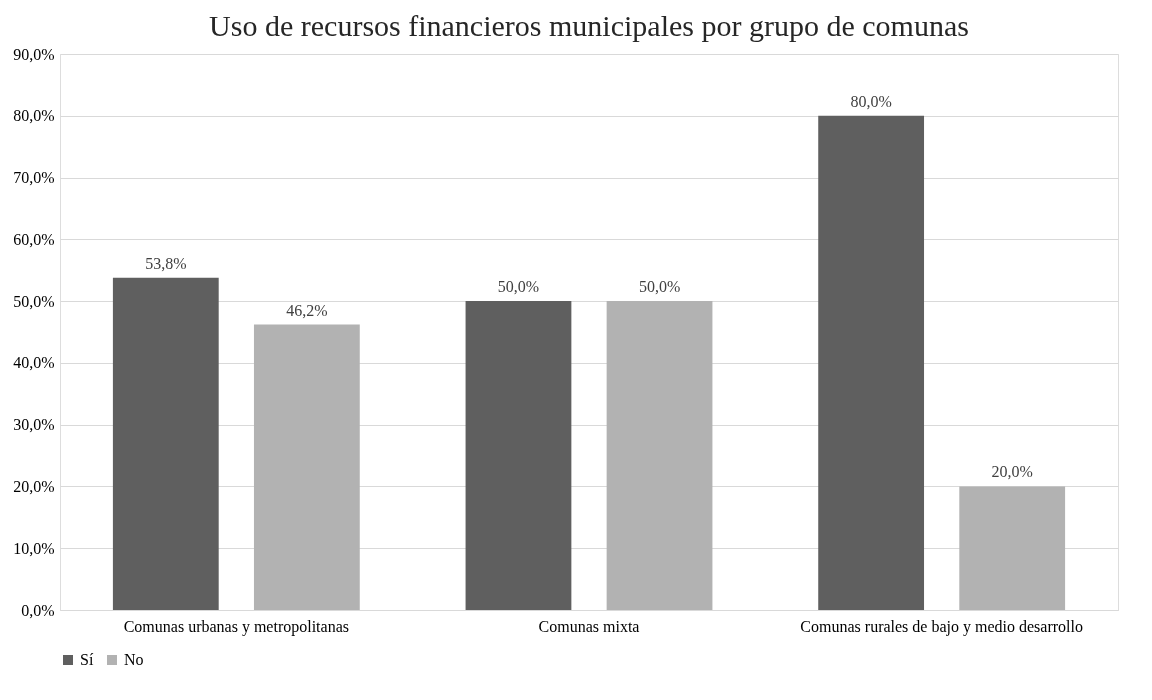 The height and width of the screenshot is (700, 1152). What do you see at coordinates (589, 25) in the screenshot?
I see `chart-title: Uso de recursos financieros municipales por grupo de comunas` at bounding box center [589, 25].